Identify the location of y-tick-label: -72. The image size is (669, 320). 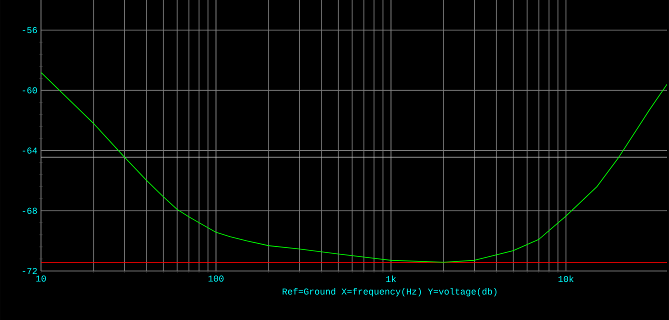
(29, 271).